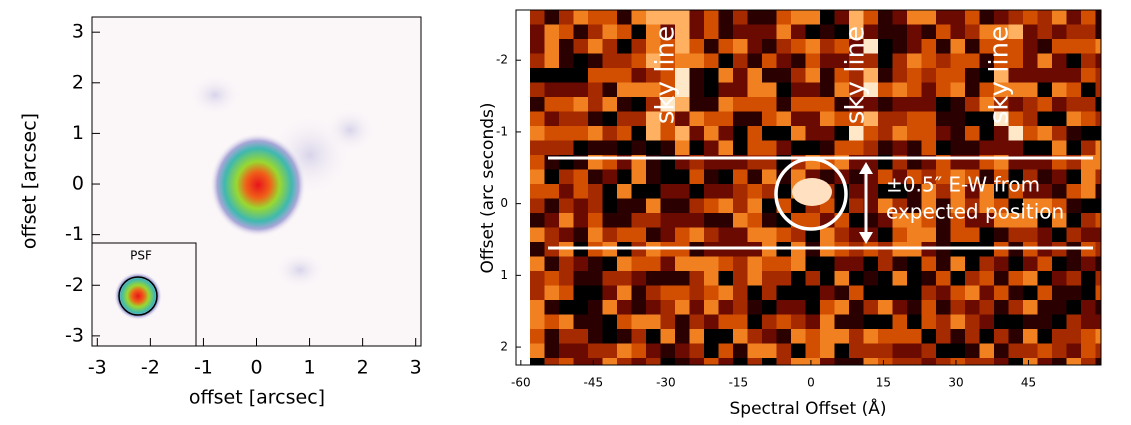 The image size is (1131, 425). What do you see at coordinates (300, 270) in the screenshot?
I see `blob` at bounding box center [300, 270].